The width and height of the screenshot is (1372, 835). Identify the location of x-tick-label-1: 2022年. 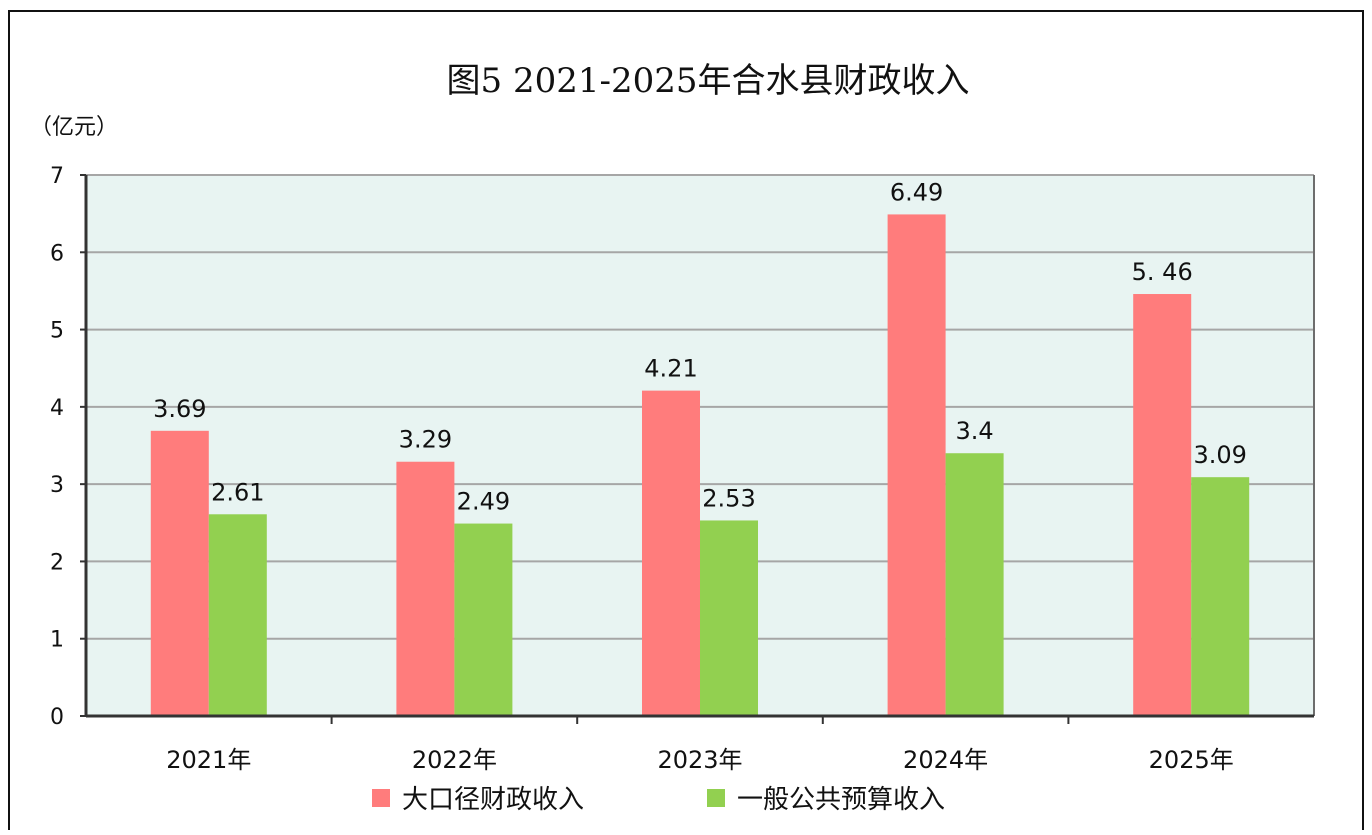
(454, 760).